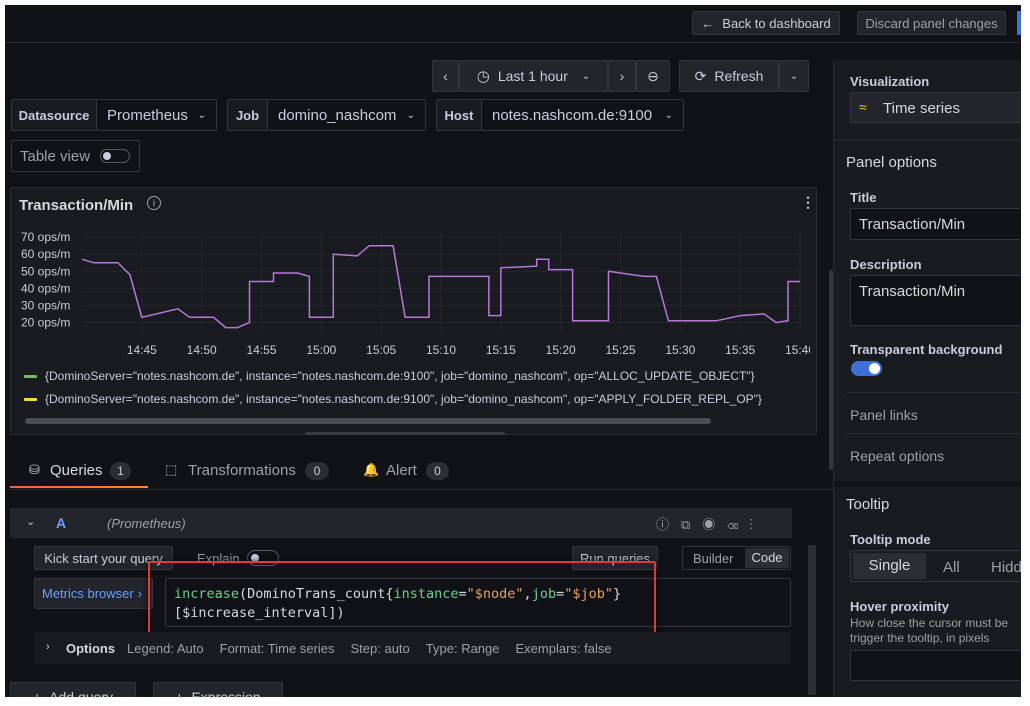 This screenshot has width=1030, height=706. I want to click on query-source: (Prometheus), so click(146, 523).